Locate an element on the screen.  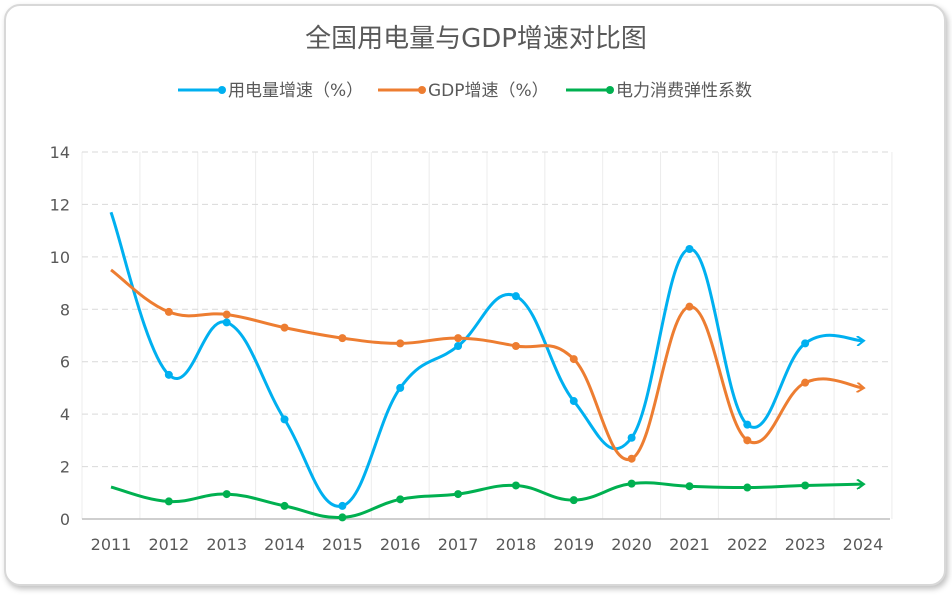
x-tick-label: 2013 is located at coordinates (226, 544).